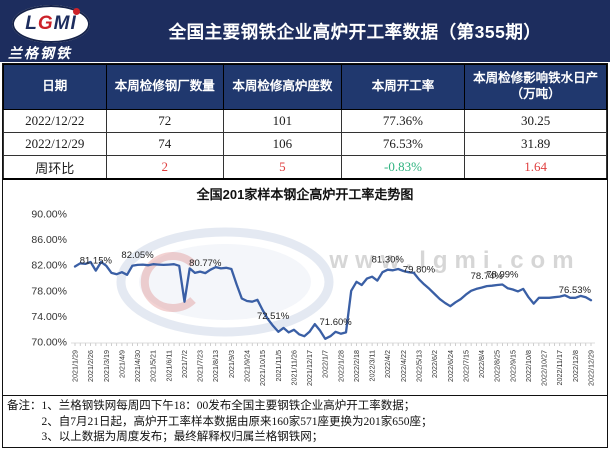 Image resolution: width=610 pixels, height=451 pixels. I want to click on x-axis-label: 2021/6/11, so click(168, 365).